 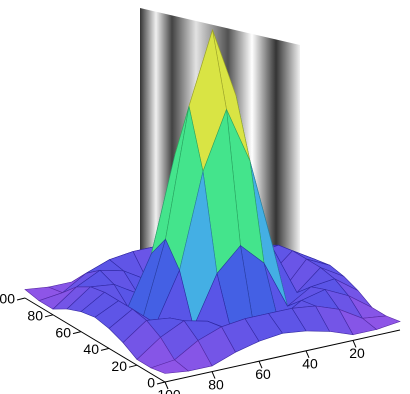 I want to click on surface-cell, so click(x=170, y=366).